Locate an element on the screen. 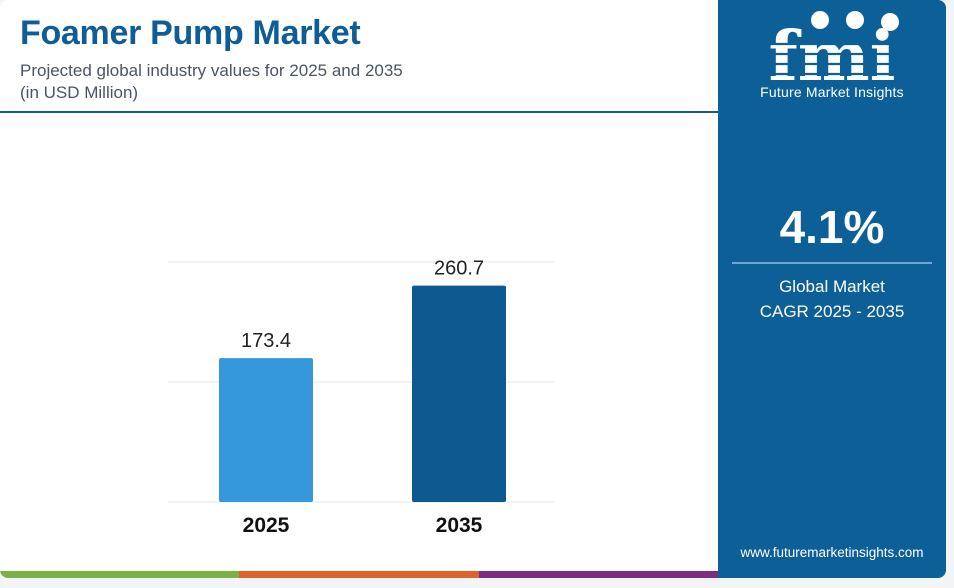 The image size is (954, 588). data-label-2025: 173.4 is located at coordinates (266, 341).